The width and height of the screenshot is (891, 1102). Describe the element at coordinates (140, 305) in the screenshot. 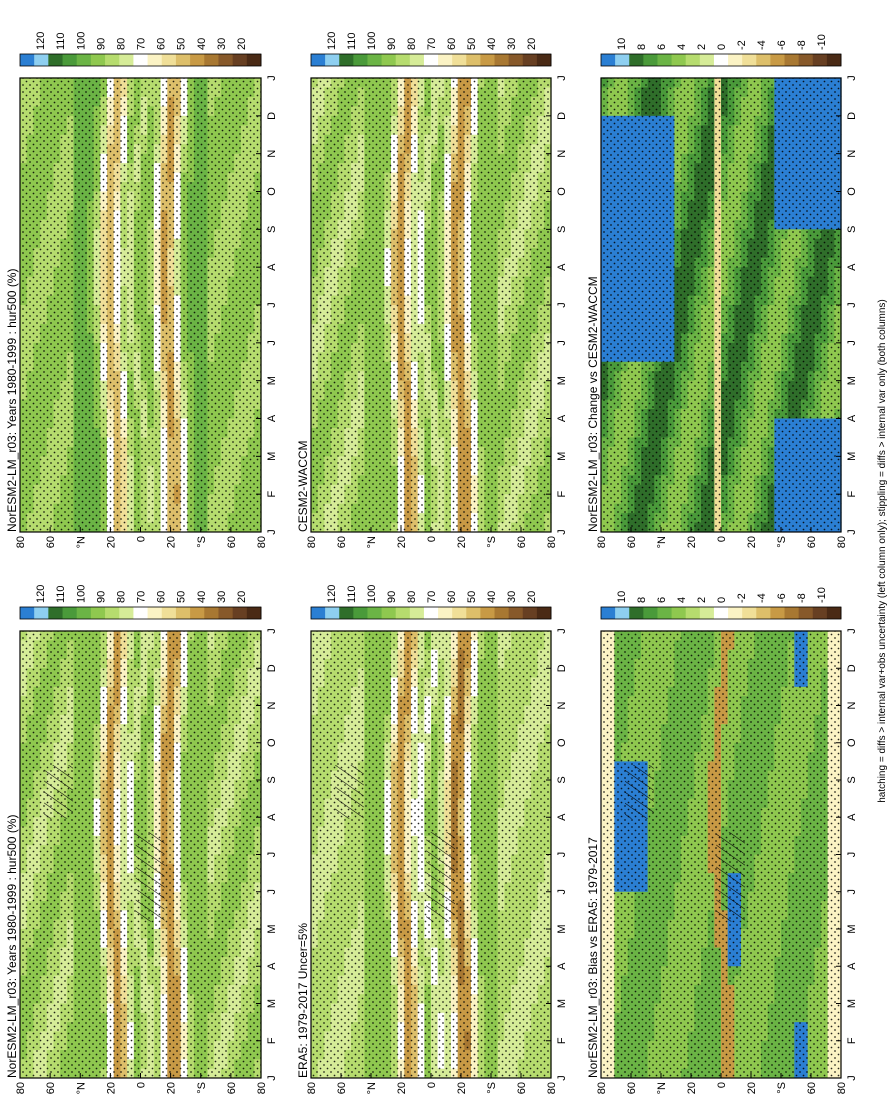

I see `stippling` at that location.